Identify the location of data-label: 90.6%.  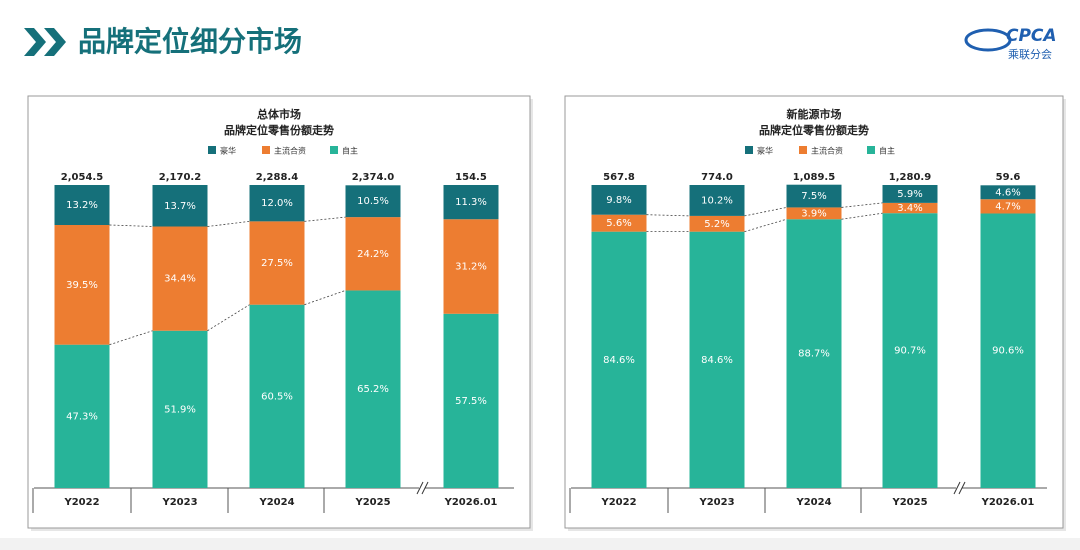
(1008, 351).